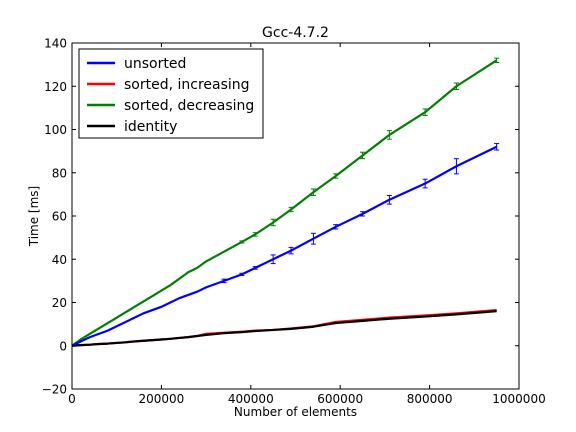 This screenshot has height=432, width=576. I want to click on legend-label-sorted-increasing: sorted, increasing, so click(187, 85).